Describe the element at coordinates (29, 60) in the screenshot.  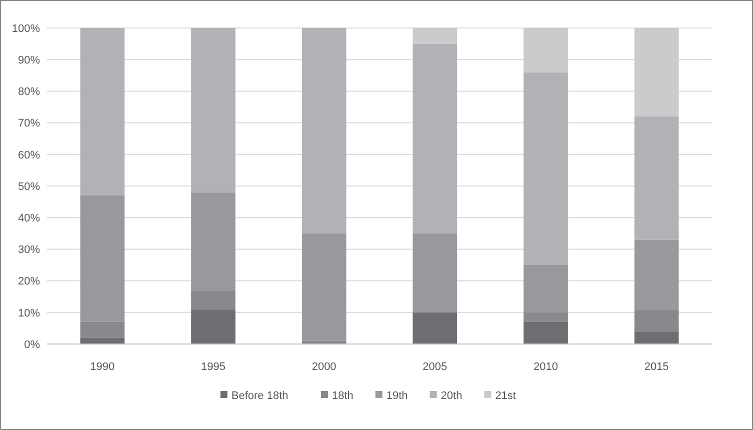
I see `y-tick-label: 90%` at that location.